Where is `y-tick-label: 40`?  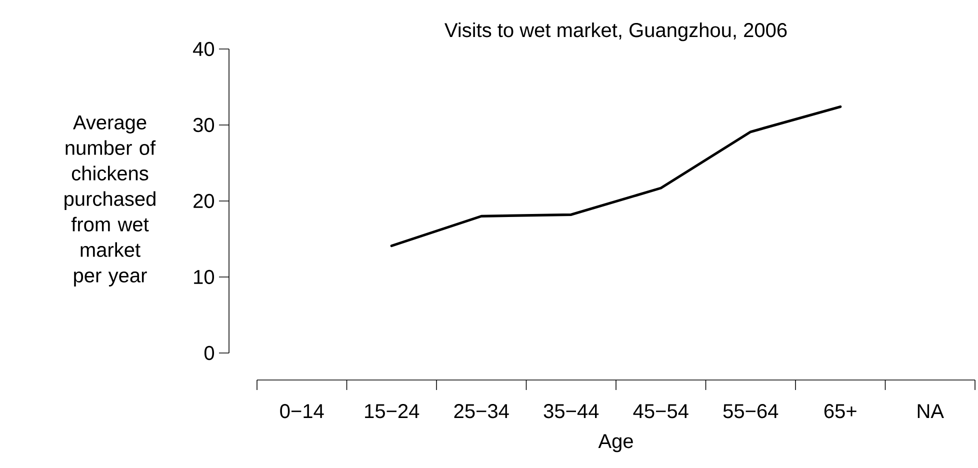 y-tick-label: 40 is located at coordinates (203, 49).